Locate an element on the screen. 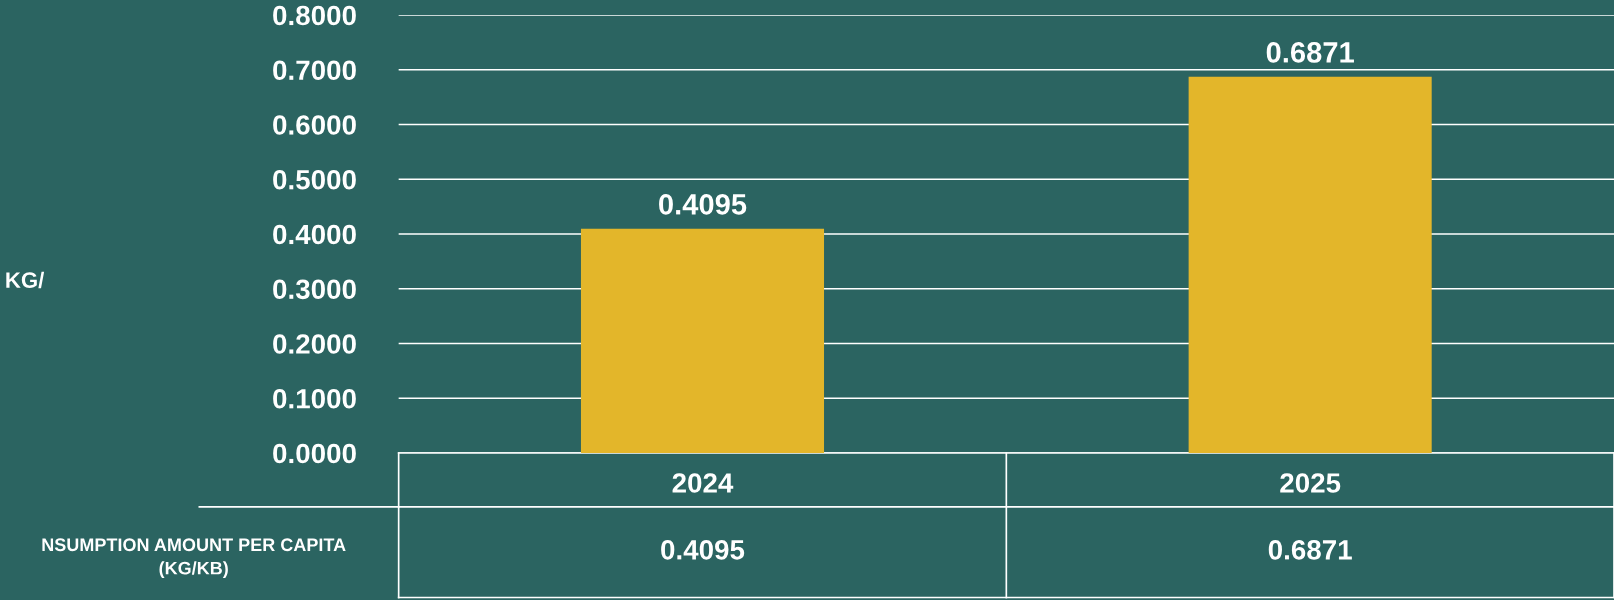  y-tick-label: 0.1000 is located at coordinates (314, 398).